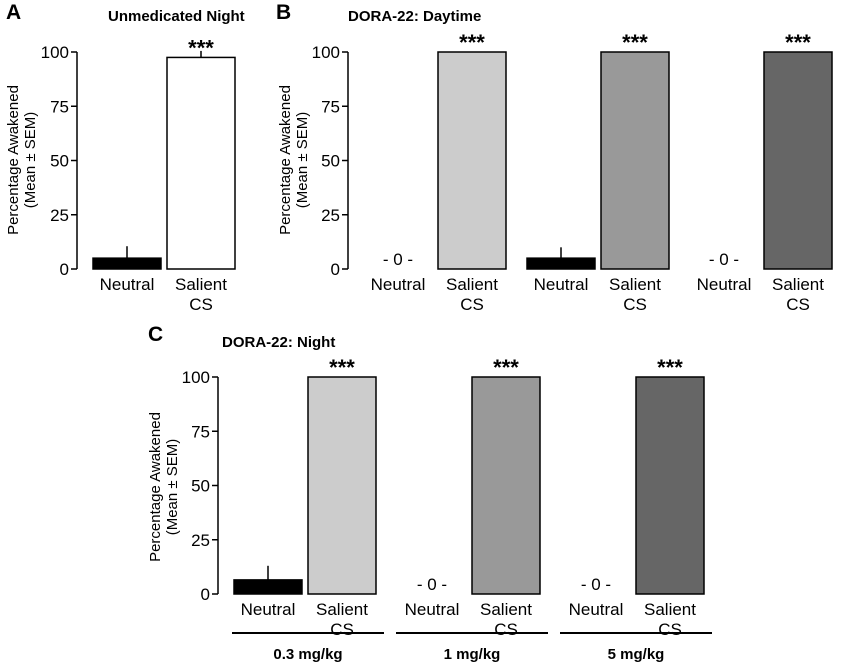 This screenshot has height=667, width=850. I want to click on panel-letter: C, so click(155, 334).